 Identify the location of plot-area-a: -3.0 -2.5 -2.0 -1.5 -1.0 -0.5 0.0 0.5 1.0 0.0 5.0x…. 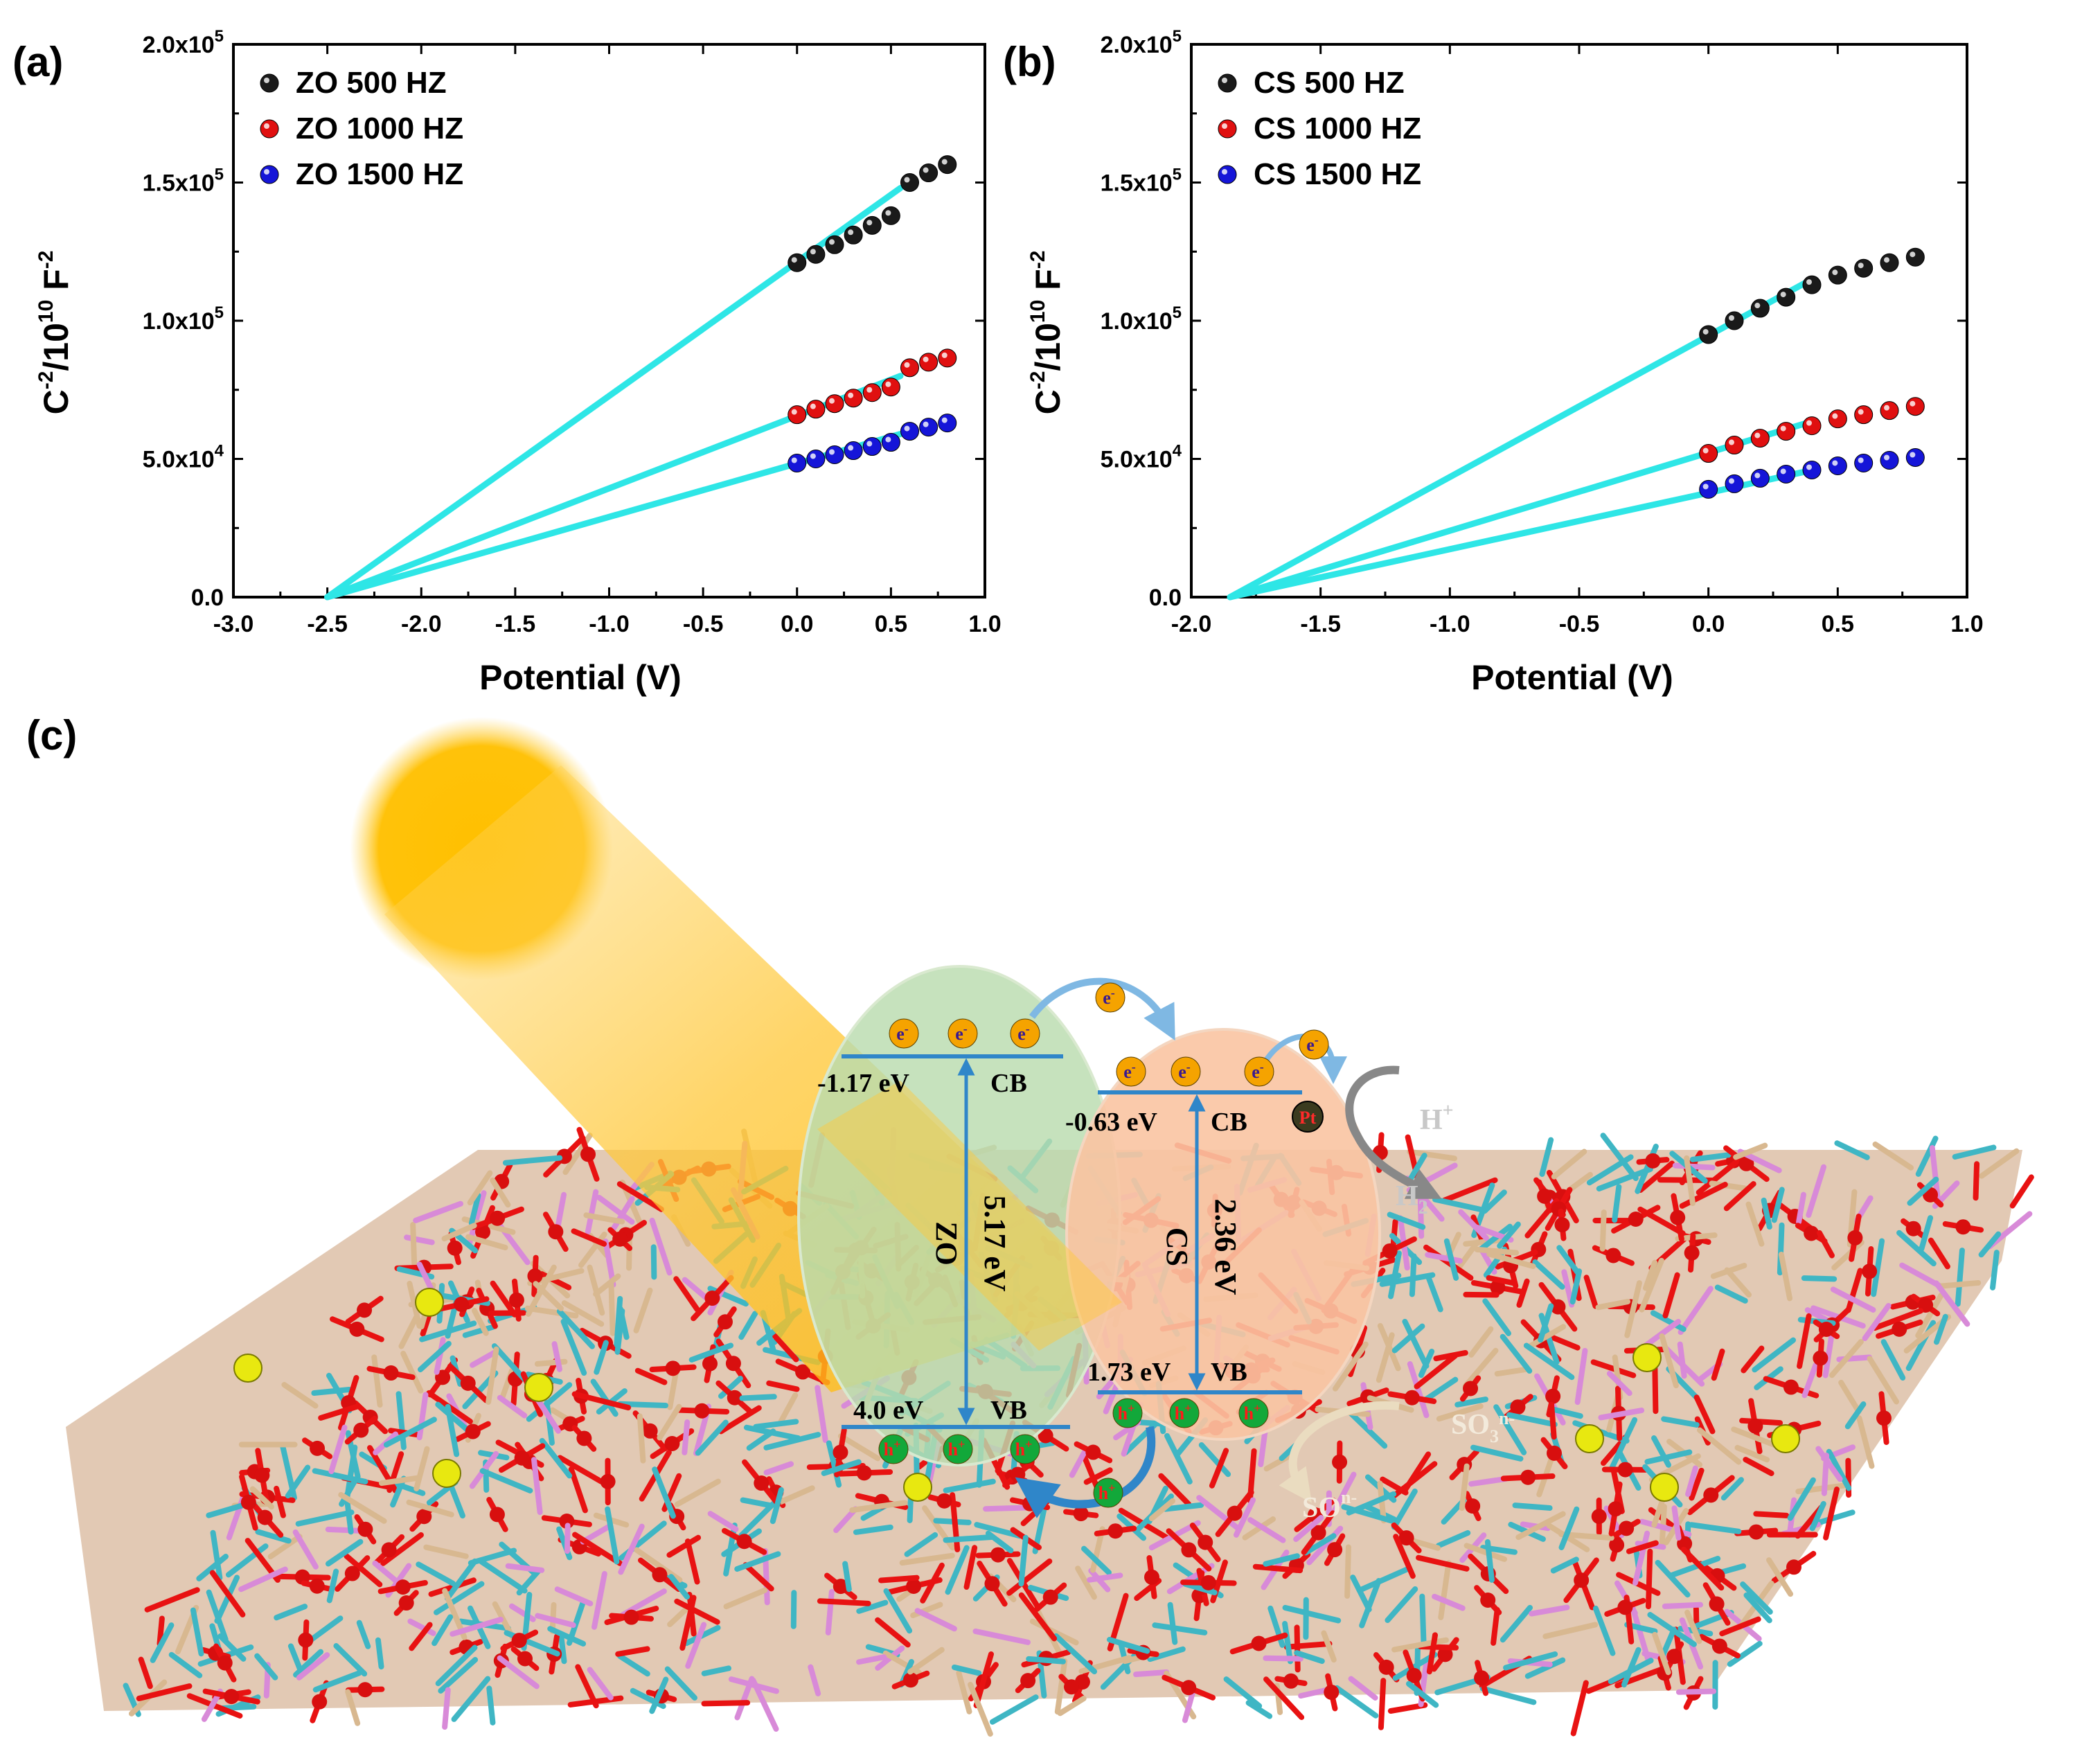
(573, 332).